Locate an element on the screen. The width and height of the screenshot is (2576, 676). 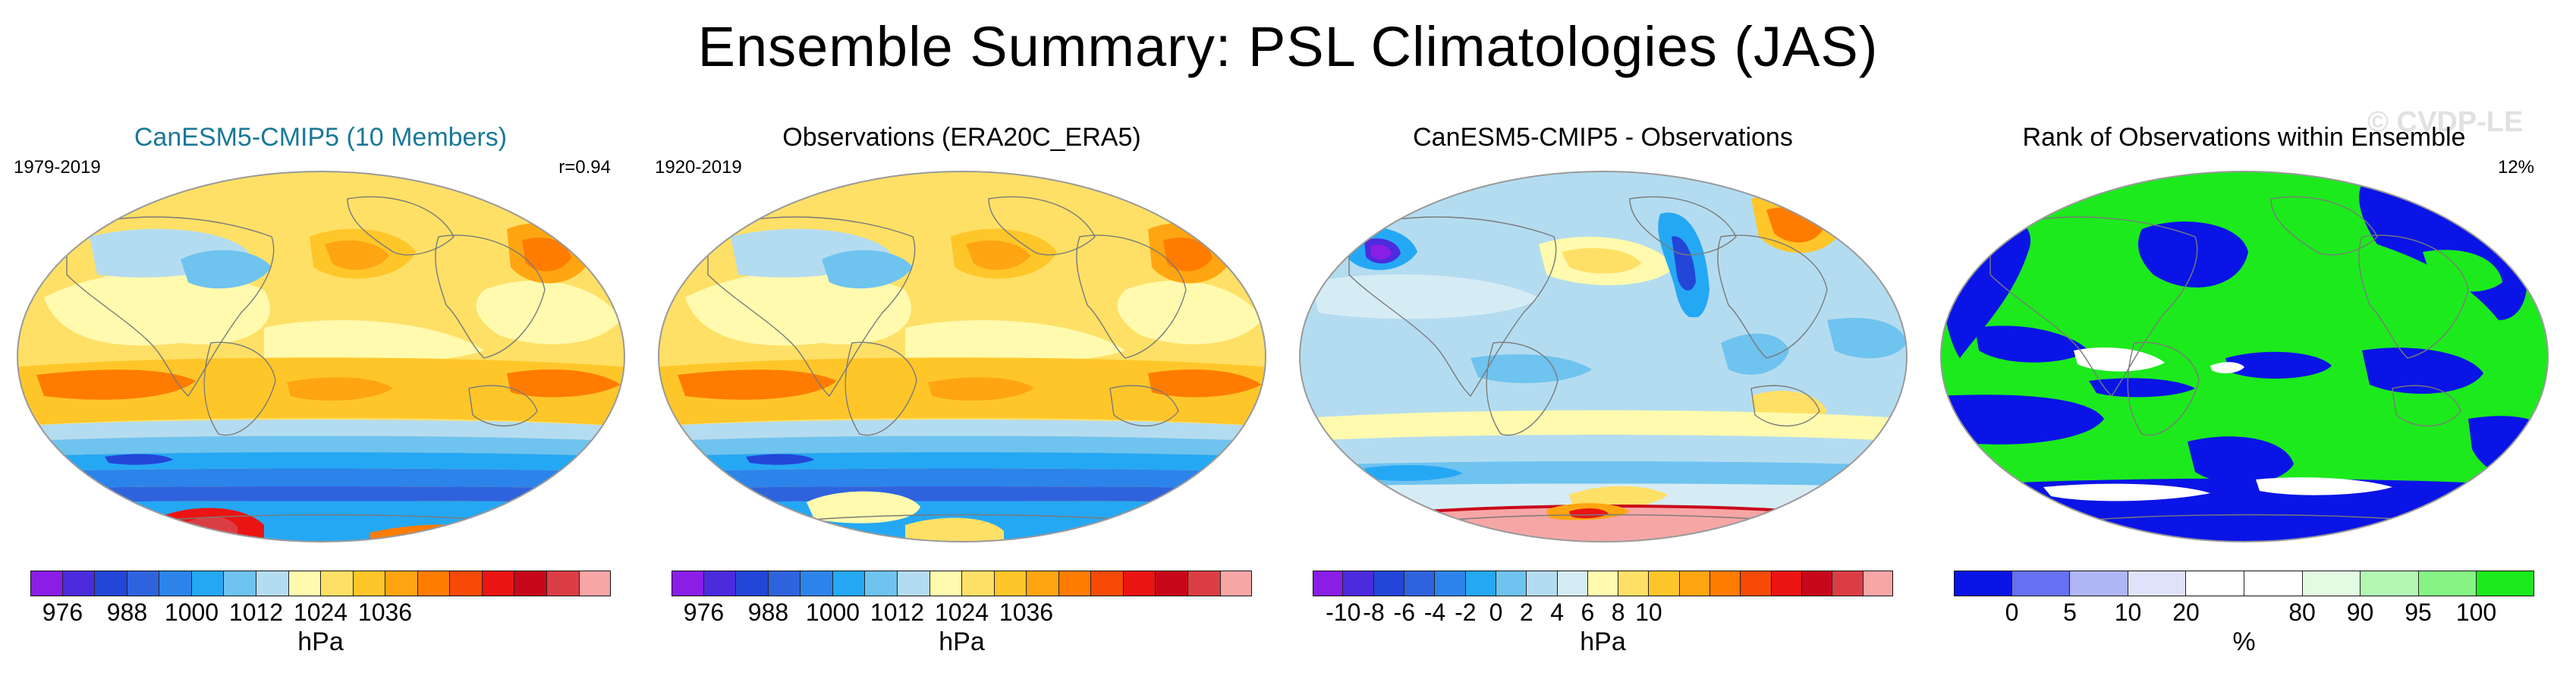
colorbar-tick-label: 10 is located at coordinates (2128, 612).